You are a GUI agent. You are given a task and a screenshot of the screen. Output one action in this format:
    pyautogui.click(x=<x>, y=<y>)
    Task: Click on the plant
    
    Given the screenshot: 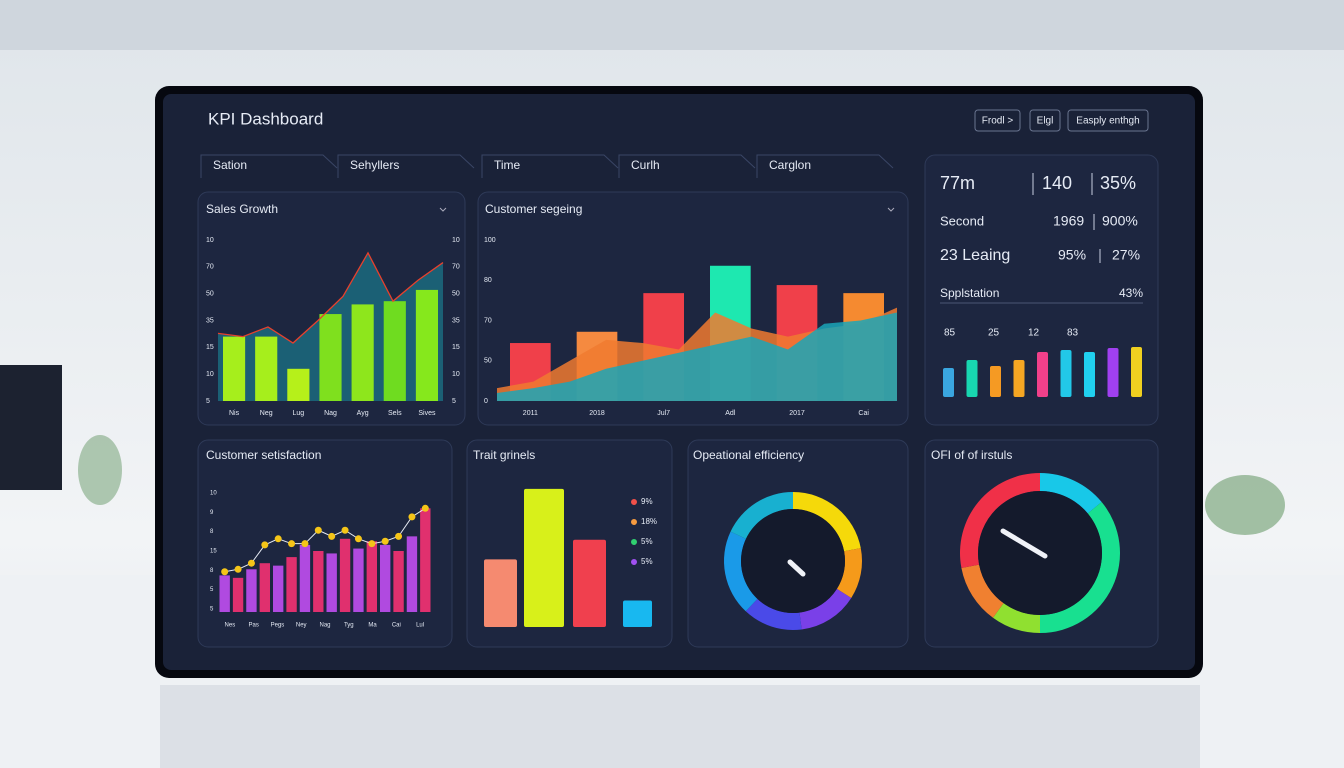 What is the action you would take?
    pyautogui.click(x=100, y=470)
    